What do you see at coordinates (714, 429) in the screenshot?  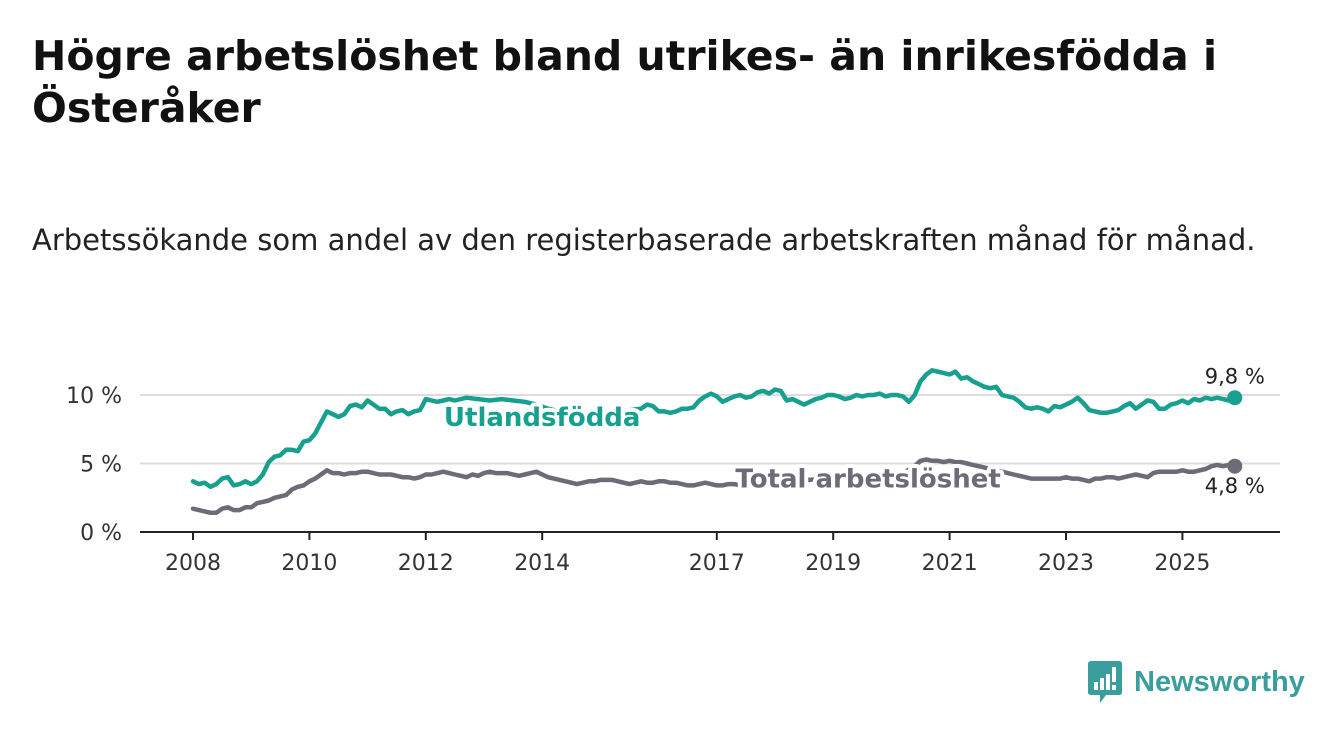 I see `series-line-utlandsfodda` at bounding box center [714, 429].